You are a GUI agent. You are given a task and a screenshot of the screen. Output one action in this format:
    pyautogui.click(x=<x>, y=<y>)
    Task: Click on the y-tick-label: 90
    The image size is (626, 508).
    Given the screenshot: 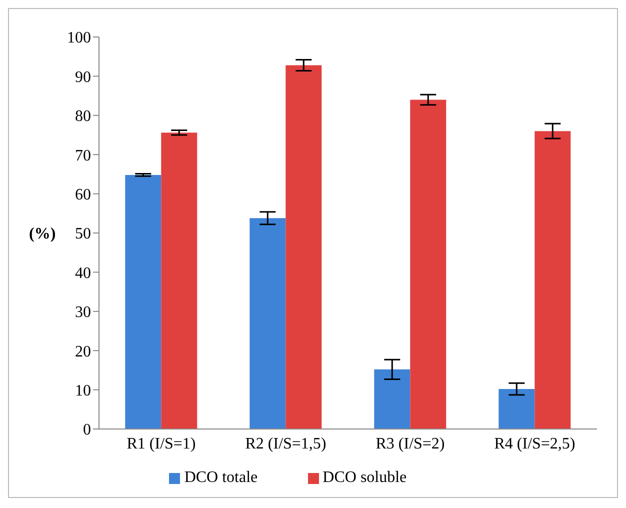 What is the action you would take?
    pyautogui.click(x=83, y=77)
    